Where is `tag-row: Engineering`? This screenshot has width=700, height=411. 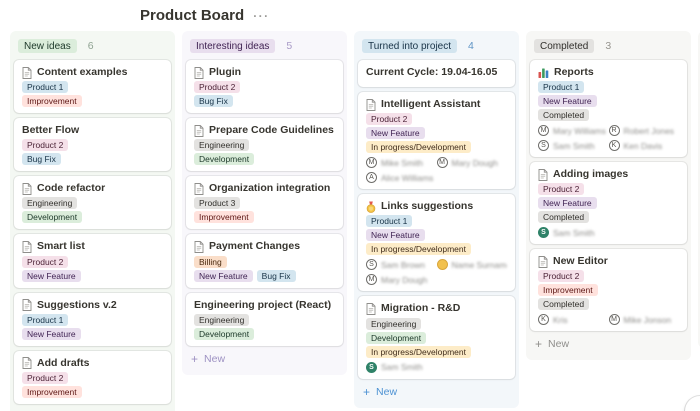
tag-row: Engineering is located at coordinates (264, 145).